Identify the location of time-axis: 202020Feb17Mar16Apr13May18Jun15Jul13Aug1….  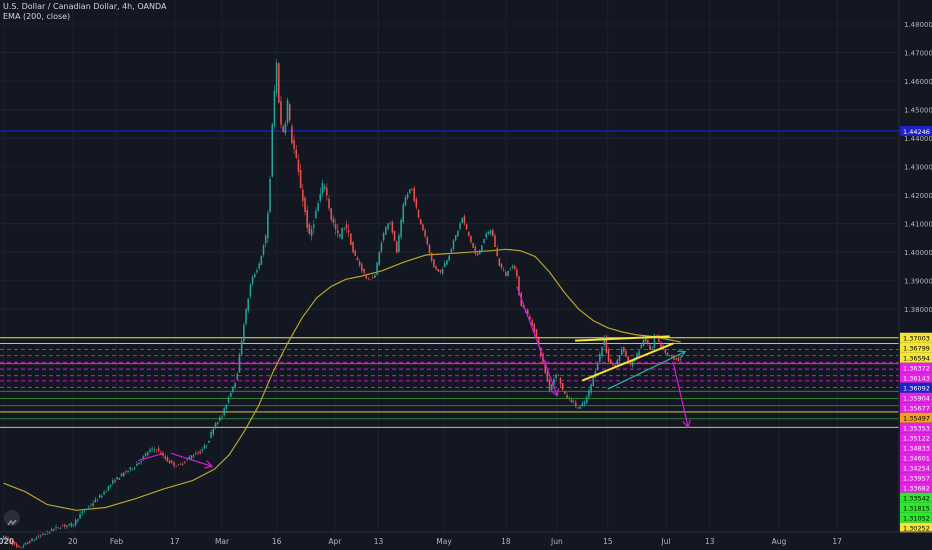
(466, 538).